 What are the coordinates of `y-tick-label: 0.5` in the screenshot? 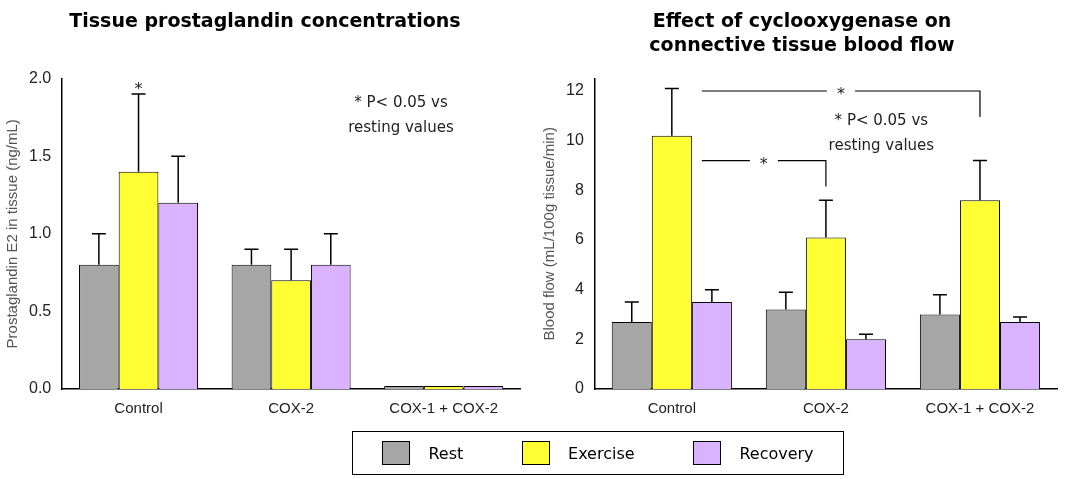 It's located at (40, 310).